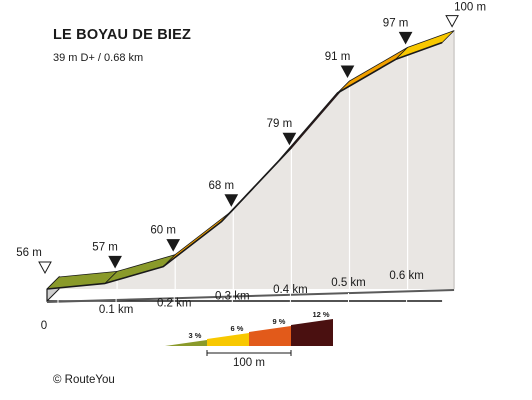  Describe the element at coordinates (290, 290) in the screenshot. I see `distance-tick-label: 0.4 km` at that location.